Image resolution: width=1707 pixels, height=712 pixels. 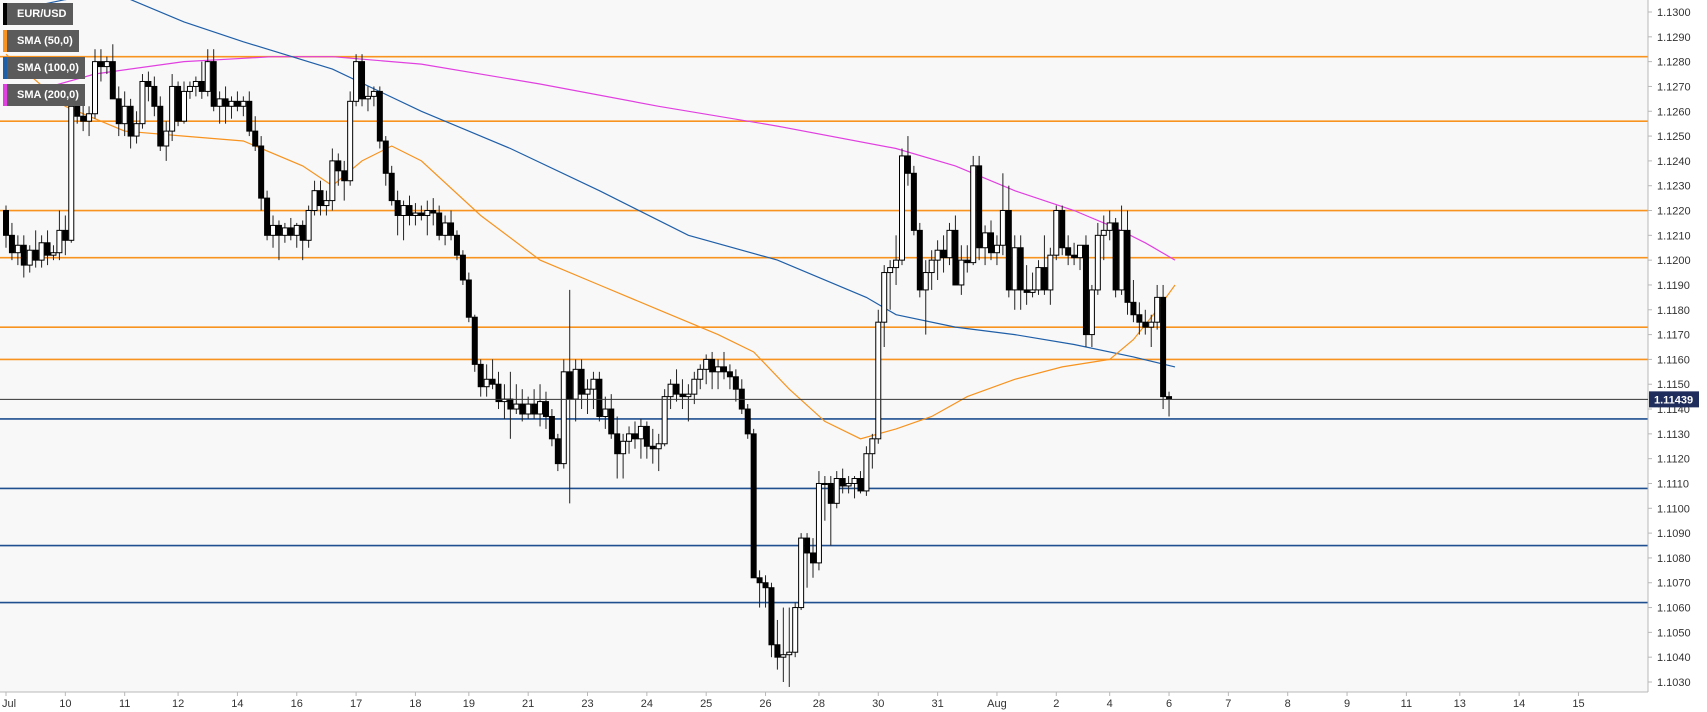 I want to click on price-tick-label: 1.1080, so click(x=1674, y=559).